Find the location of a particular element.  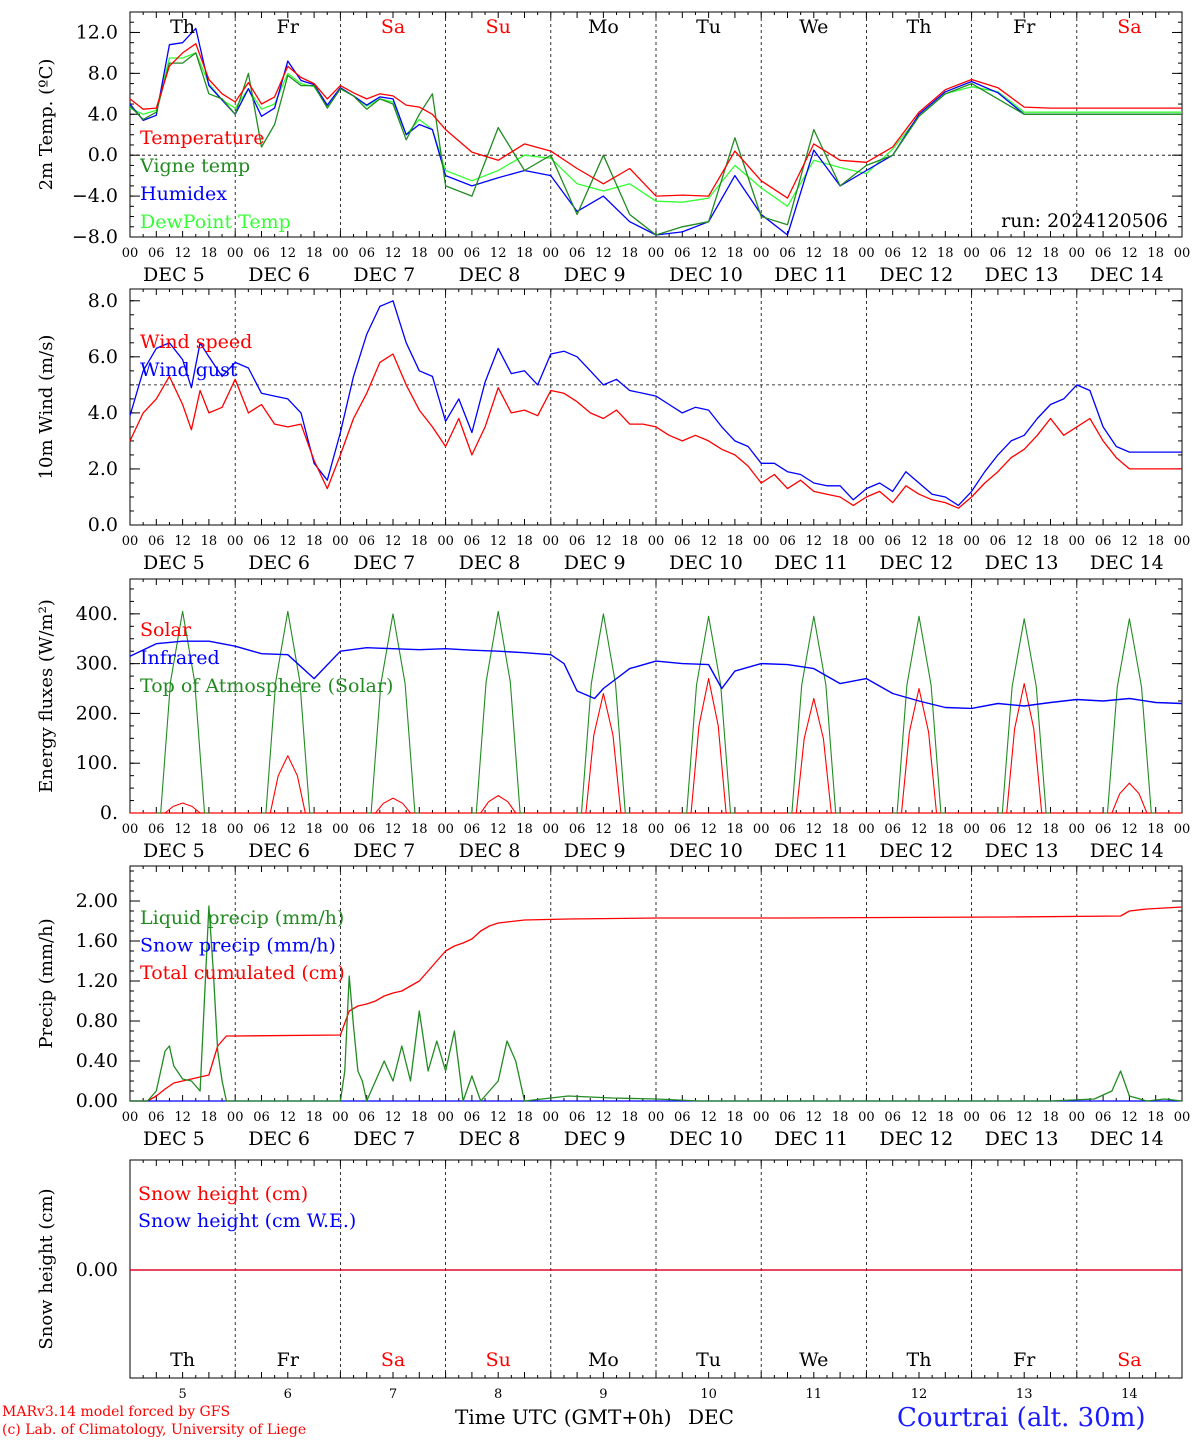

legend-entry: Vigne temp is located at coordinates (194, 166).